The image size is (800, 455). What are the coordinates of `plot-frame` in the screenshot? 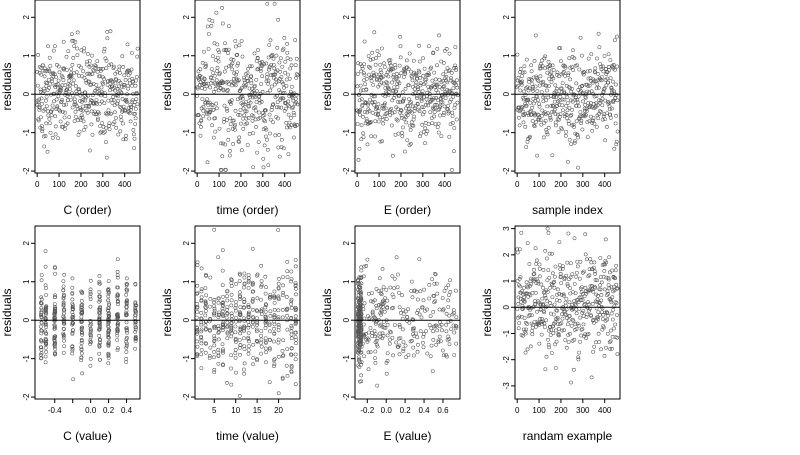 It's located at (567, 312).